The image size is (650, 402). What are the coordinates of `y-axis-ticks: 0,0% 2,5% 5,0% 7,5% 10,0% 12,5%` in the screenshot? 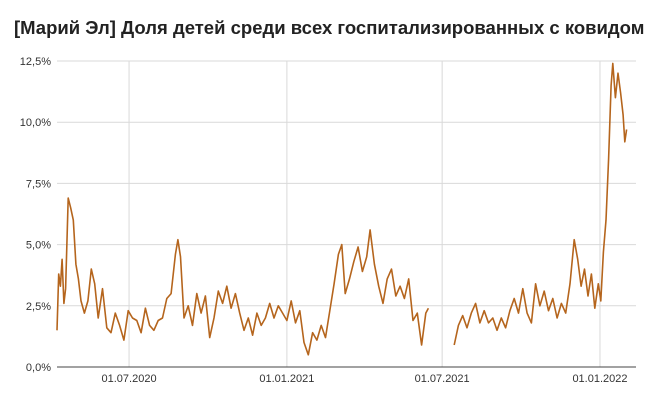 It's located at (35, 215).